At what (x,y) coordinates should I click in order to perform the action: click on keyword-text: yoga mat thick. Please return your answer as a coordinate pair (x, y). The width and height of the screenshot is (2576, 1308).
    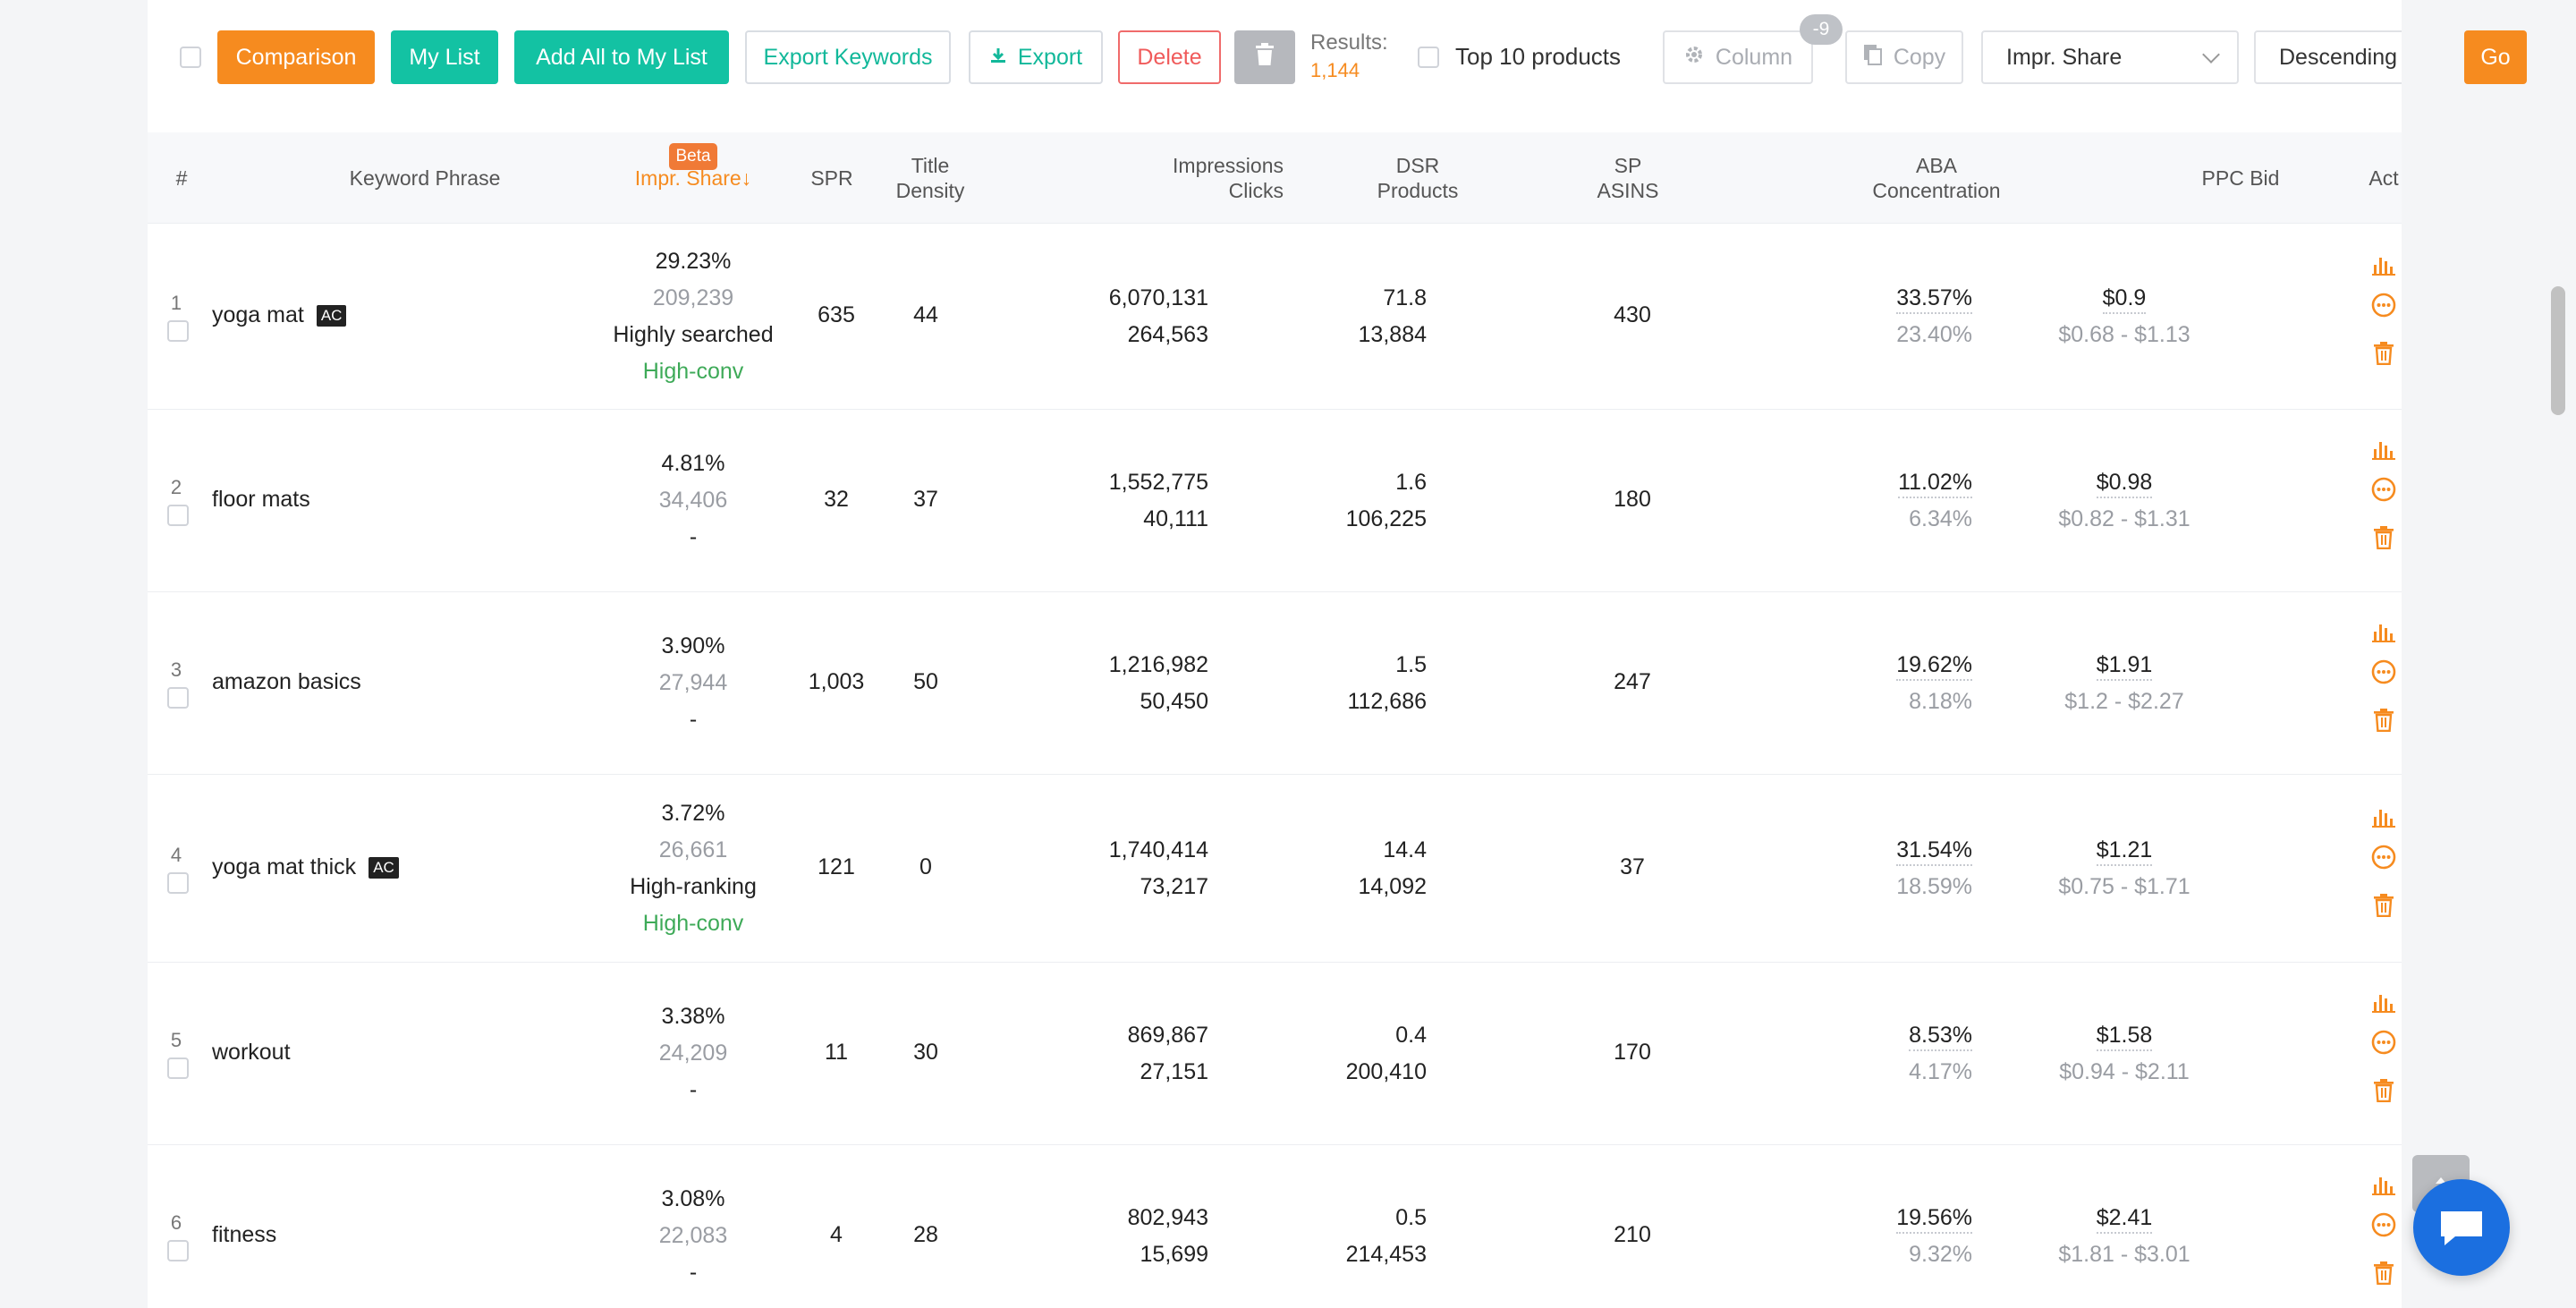
    Looking at the image, I should click on (284, 866).